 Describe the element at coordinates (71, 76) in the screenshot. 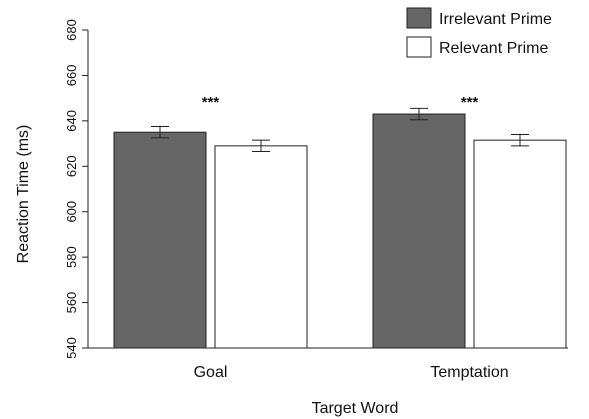

I see `y-tick-label: 660` at that location.